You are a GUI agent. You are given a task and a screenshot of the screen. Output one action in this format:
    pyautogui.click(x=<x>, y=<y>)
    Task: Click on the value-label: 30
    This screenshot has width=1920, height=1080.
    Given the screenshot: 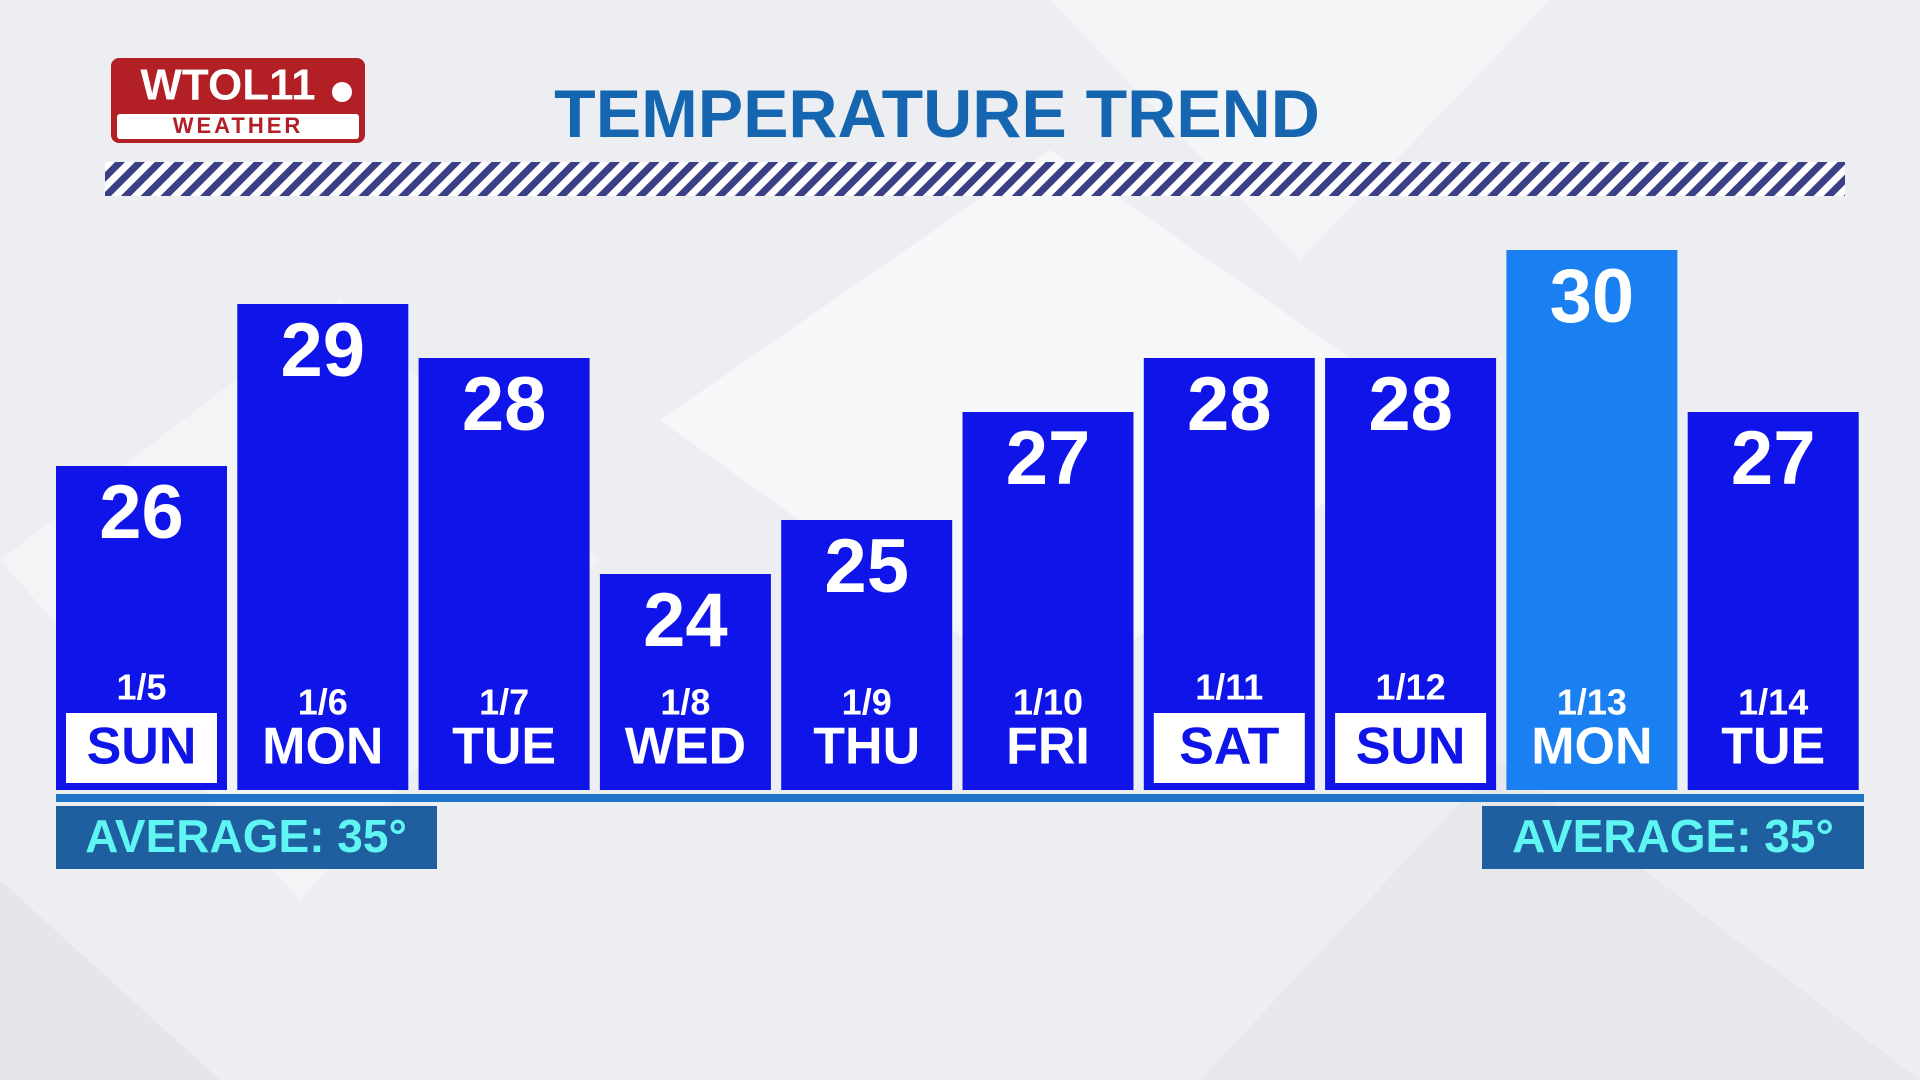 What is the action you would take?
    pyautogui.click(x=1592, y=296)
    